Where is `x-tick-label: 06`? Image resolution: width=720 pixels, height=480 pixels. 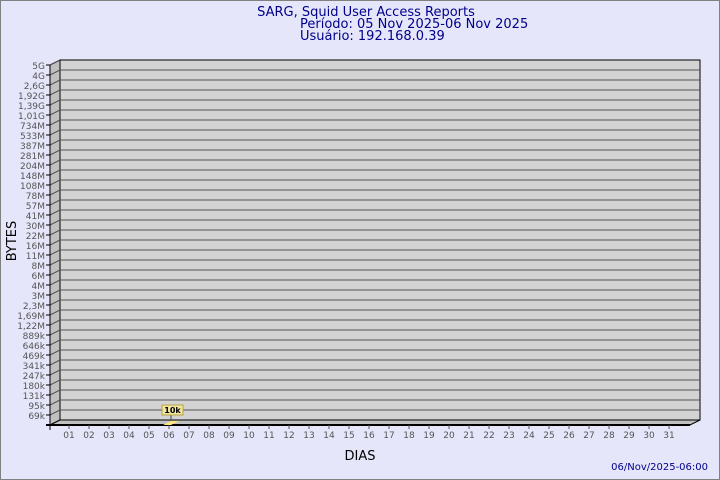 x-tick-label: 06 is located at coordinates (169, 436).